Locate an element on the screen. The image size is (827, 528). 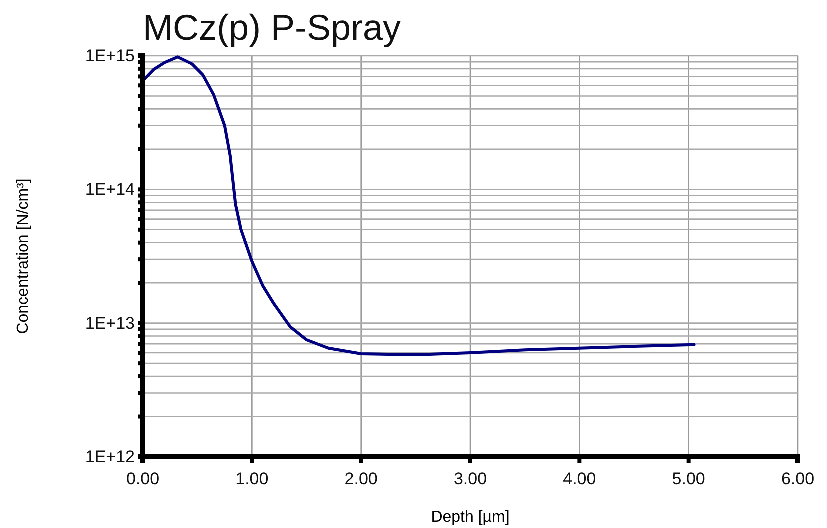
x-tick-label: 2.00 is located at coordinates (361, 479).